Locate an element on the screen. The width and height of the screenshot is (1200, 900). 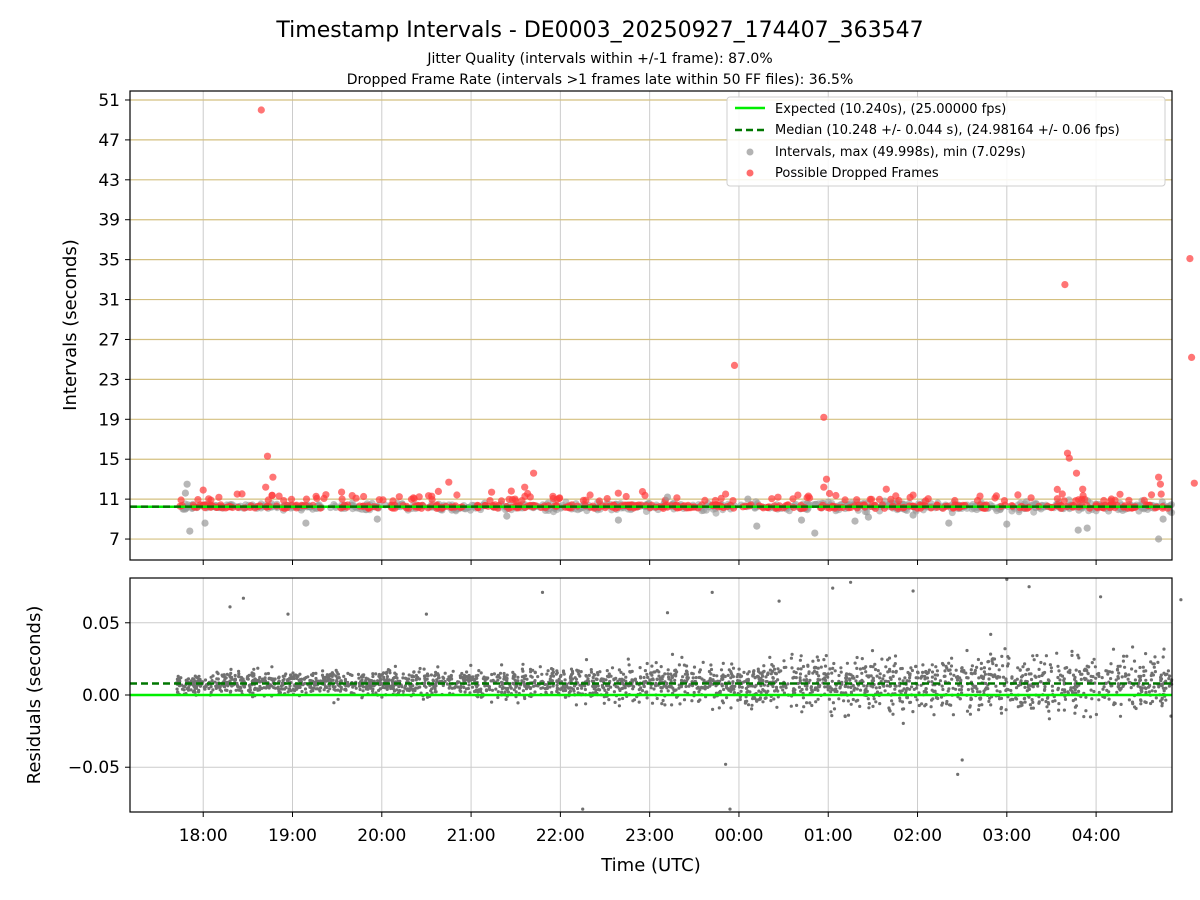
residuals-y-tick-label: −0.05 is located at coordinates (94, 768).